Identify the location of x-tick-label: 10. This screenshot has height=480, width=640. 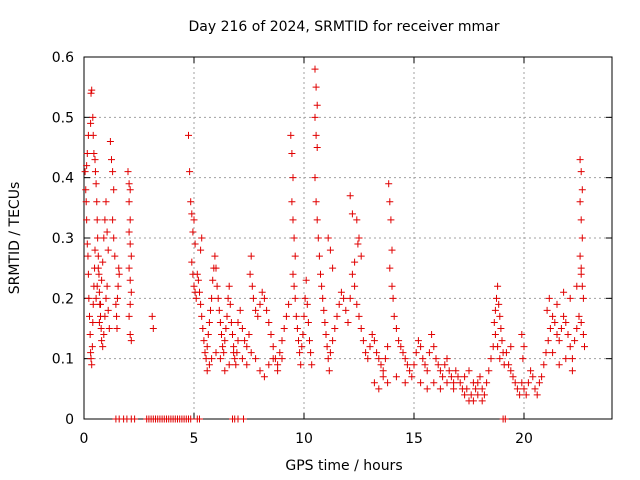
(304, 439).